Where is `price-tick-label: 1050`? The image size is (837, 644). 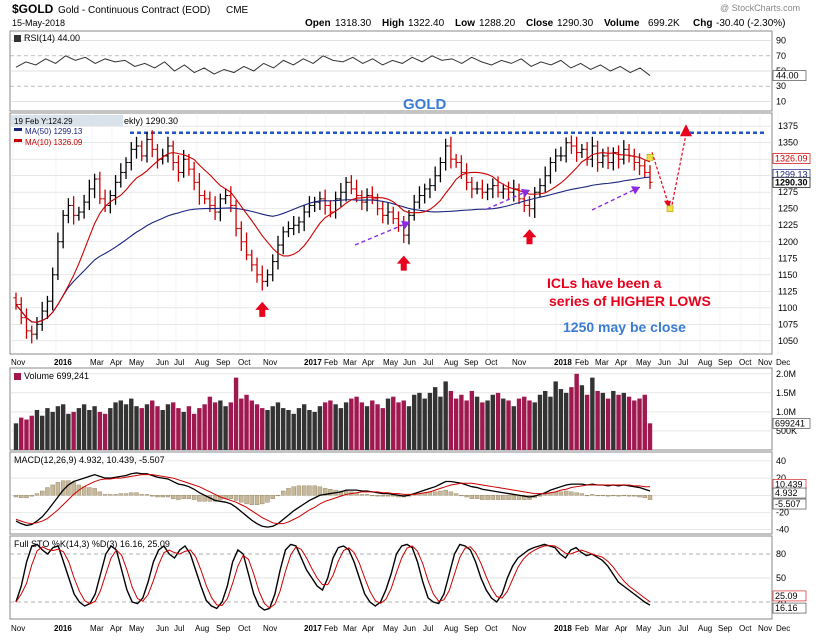
price-tick-label: 1050 is located at coordinates (788, 341).